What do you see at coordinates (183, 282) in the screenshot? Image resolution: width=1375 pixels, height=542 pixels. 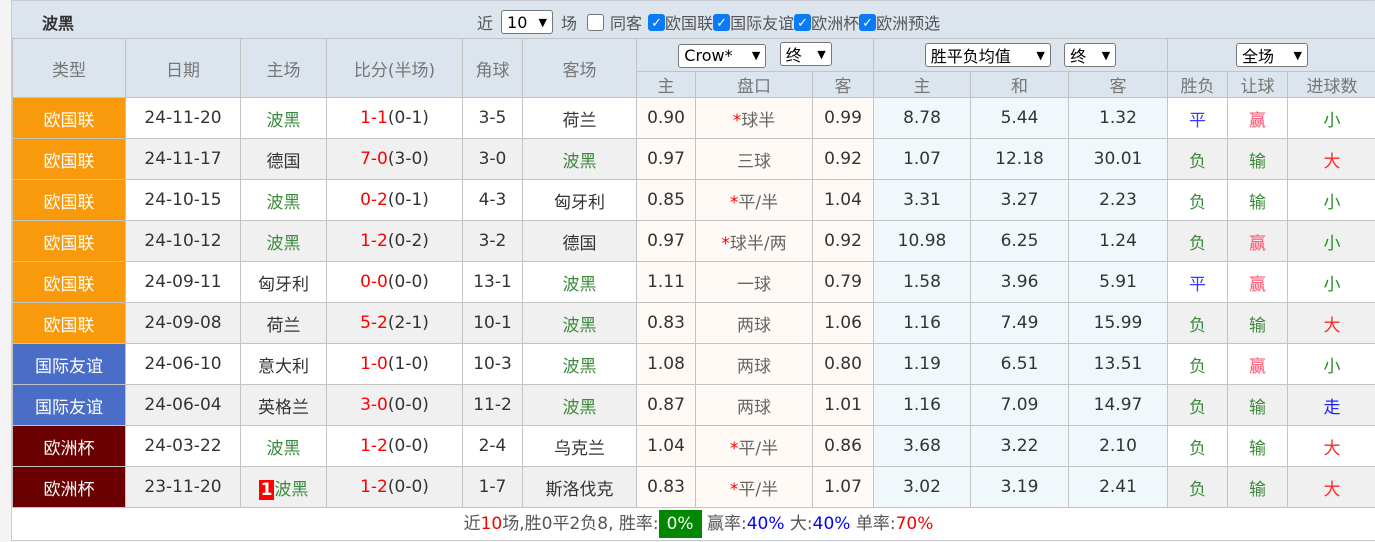 I see `match-date: 24-09-11` at bounding box center [183, 282].